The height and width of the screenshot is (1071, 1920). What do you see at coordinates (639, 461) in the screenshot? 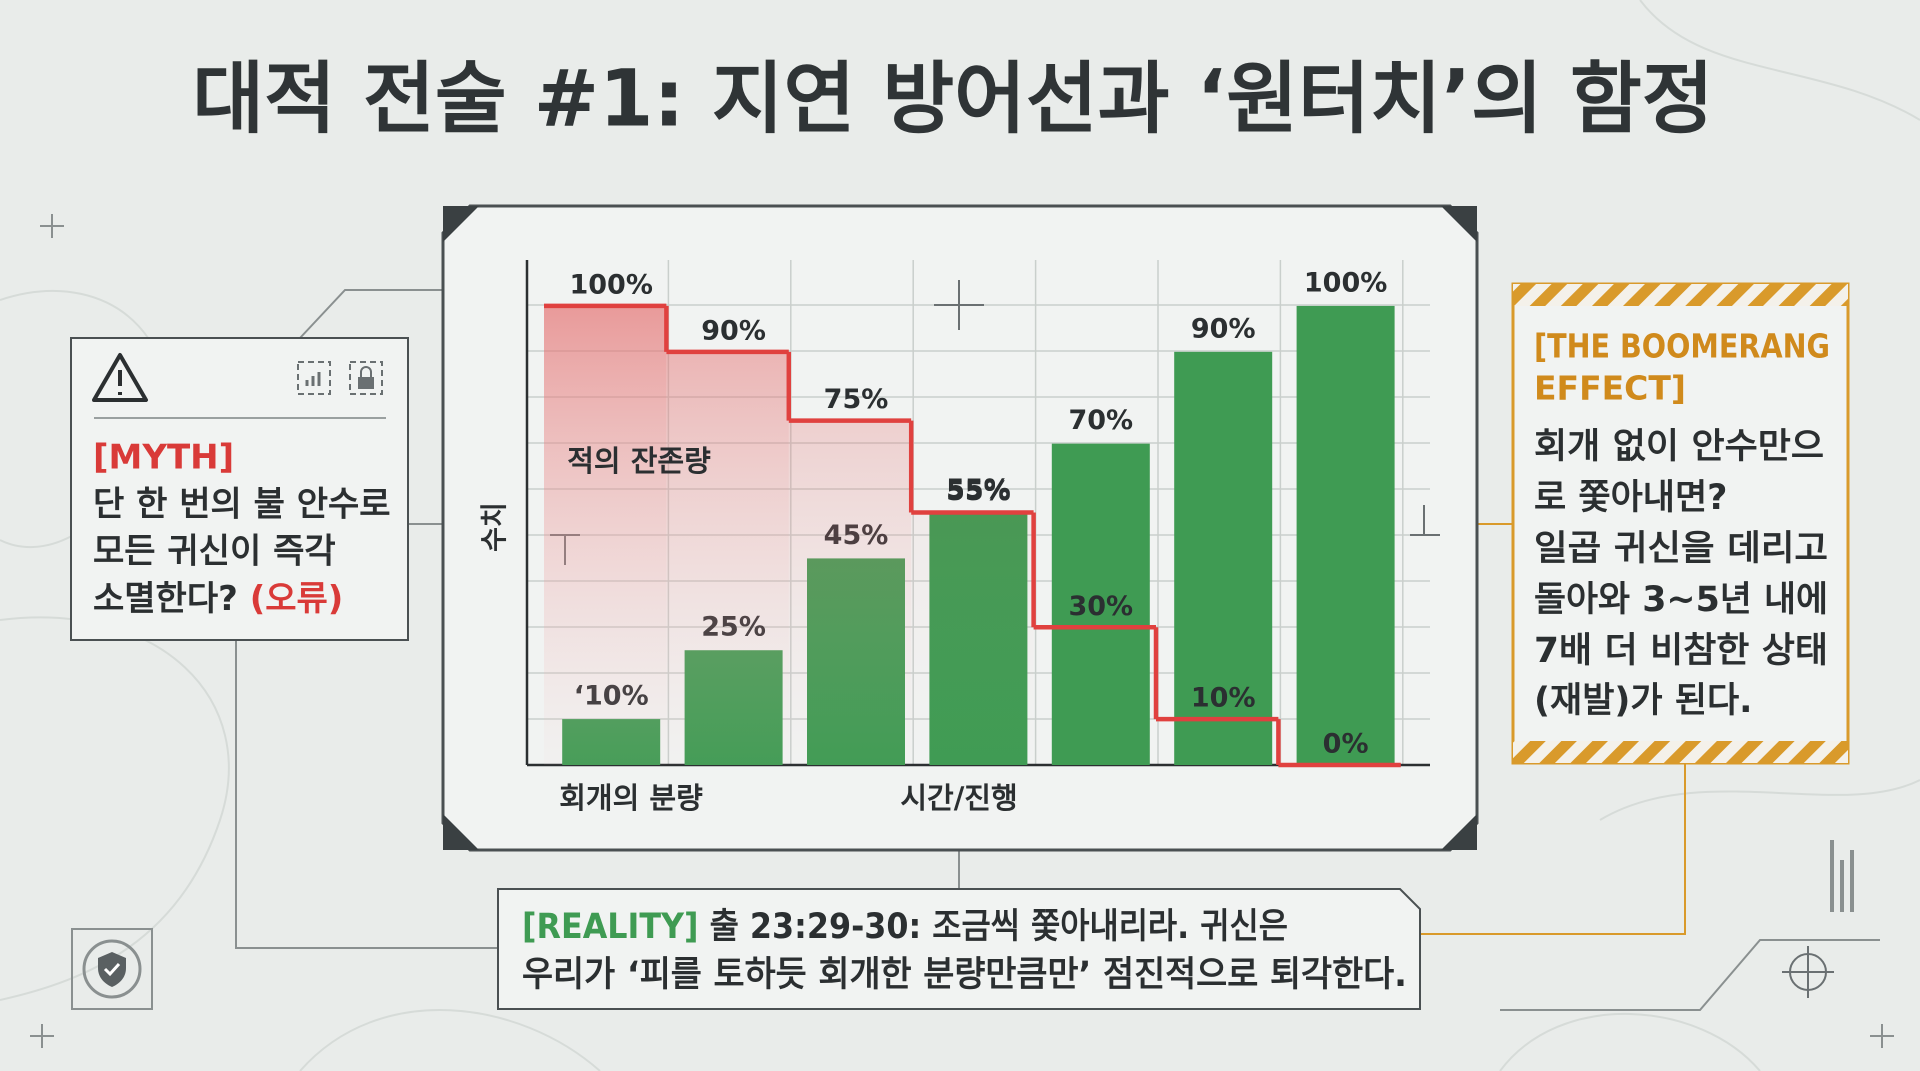
I see `series-label: 적의 잔존량` at bounding box center [639, 461].